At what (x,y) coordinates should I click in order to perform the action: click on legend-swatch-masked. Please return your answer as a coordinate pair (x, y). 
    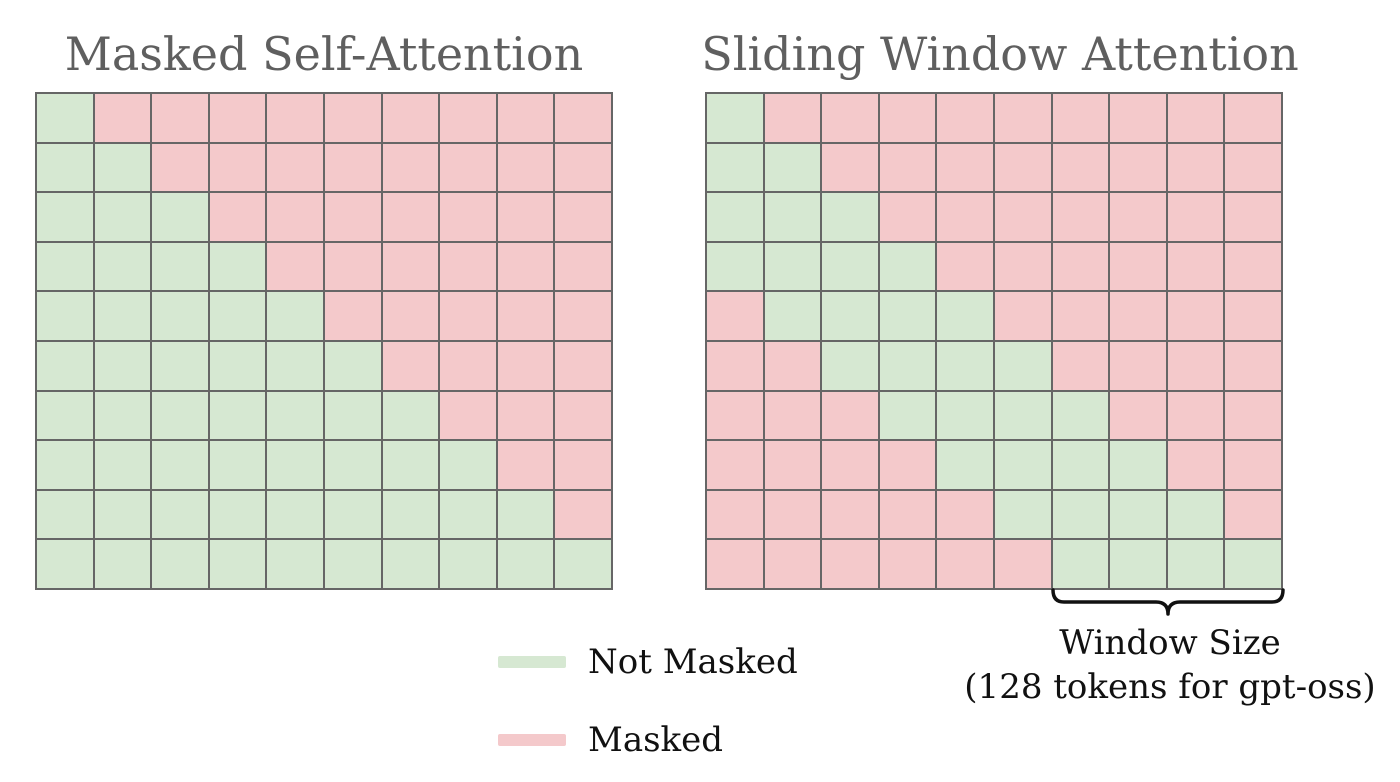
    Looking at the image, I should click on (532, 740).